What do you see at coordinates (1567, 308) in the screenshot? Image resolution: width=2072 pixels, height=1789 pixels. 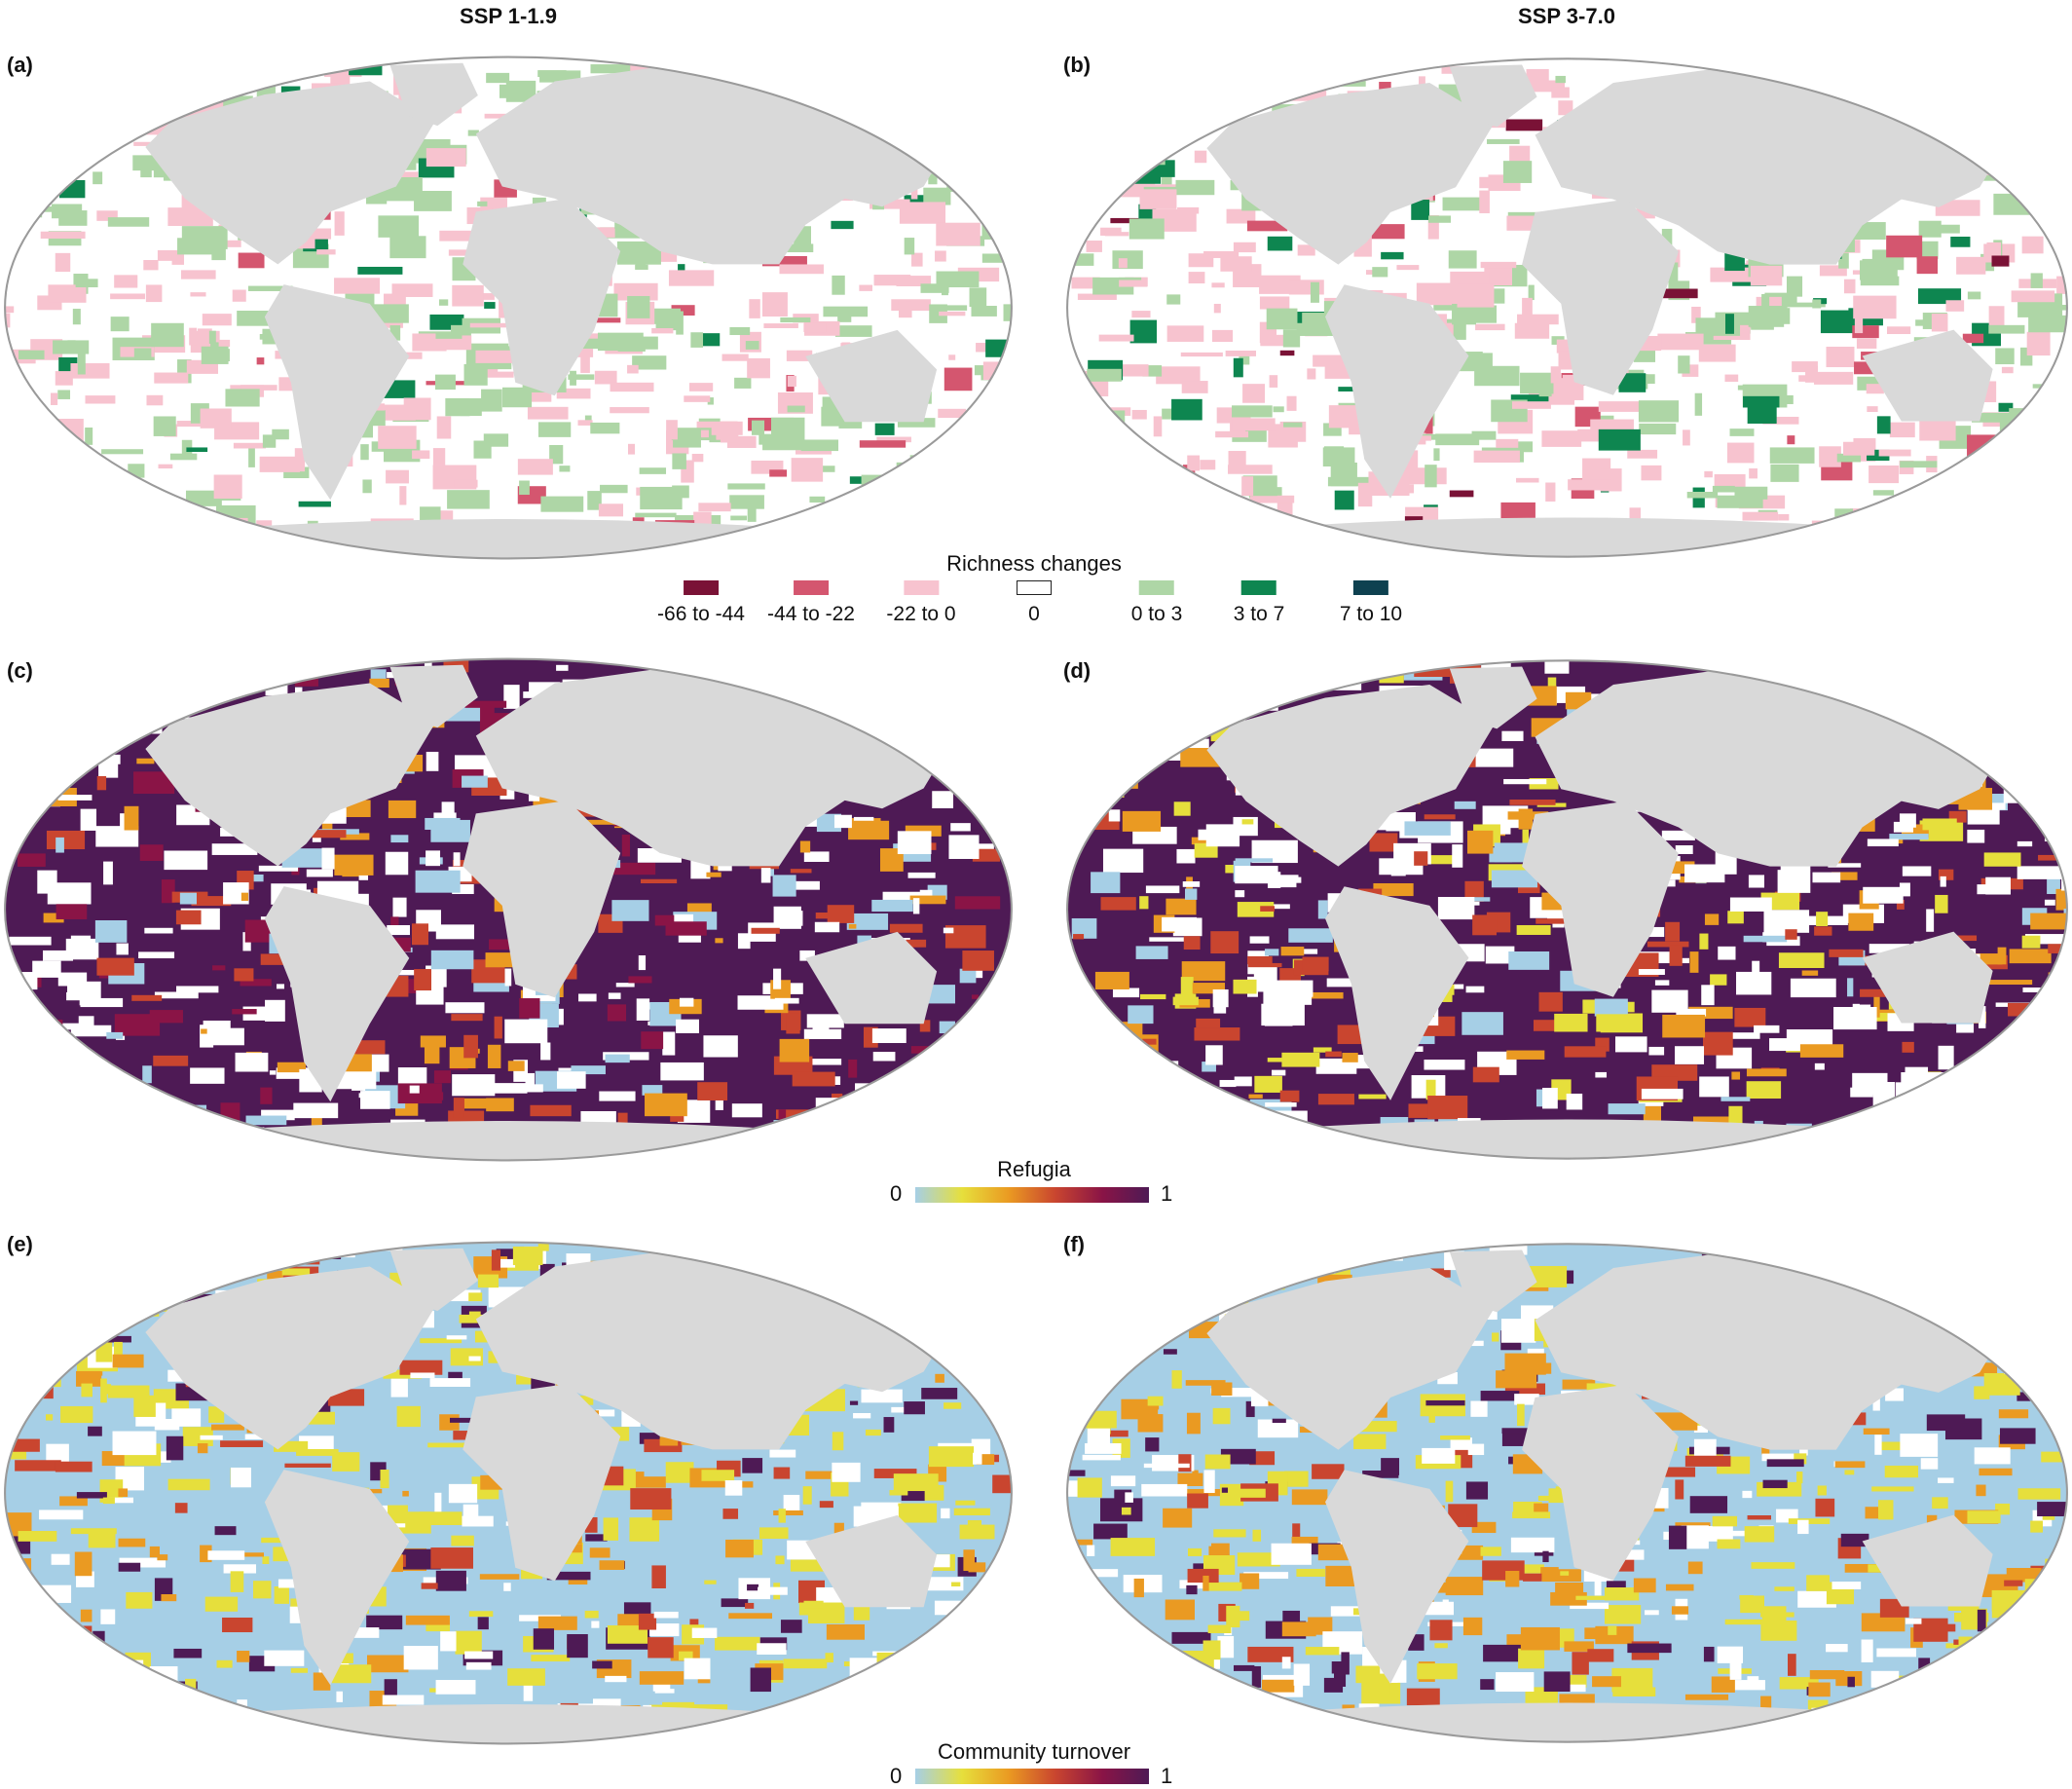 I see `map-richness-ssp370` at bounding box center [1567, 308].